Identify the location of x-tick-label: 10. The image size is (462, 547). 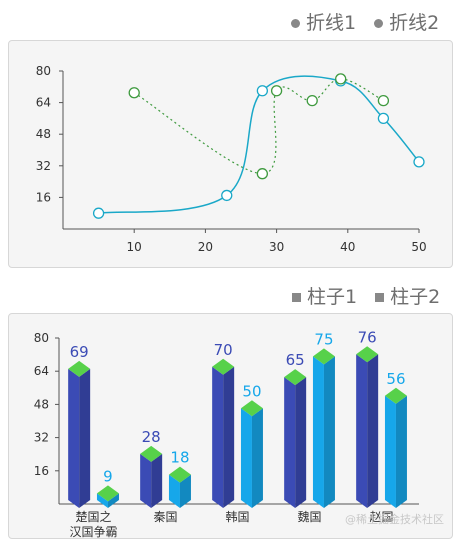
(134, 247).